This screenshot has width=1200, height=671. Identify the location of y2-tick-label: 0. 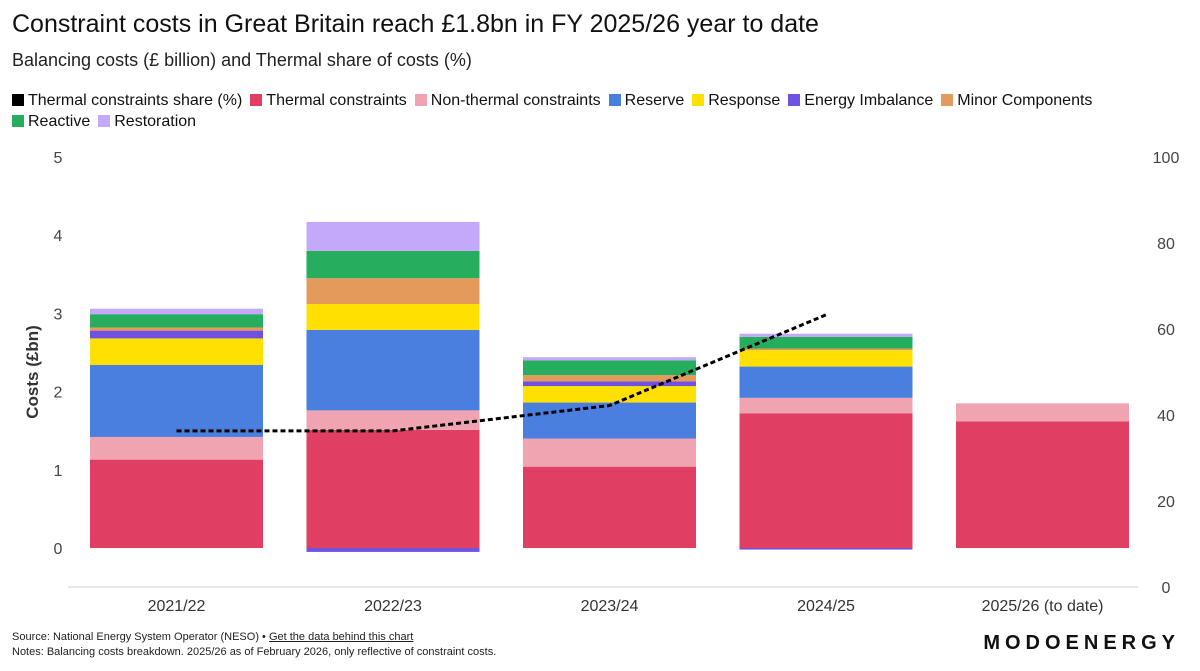
(1166, 588).